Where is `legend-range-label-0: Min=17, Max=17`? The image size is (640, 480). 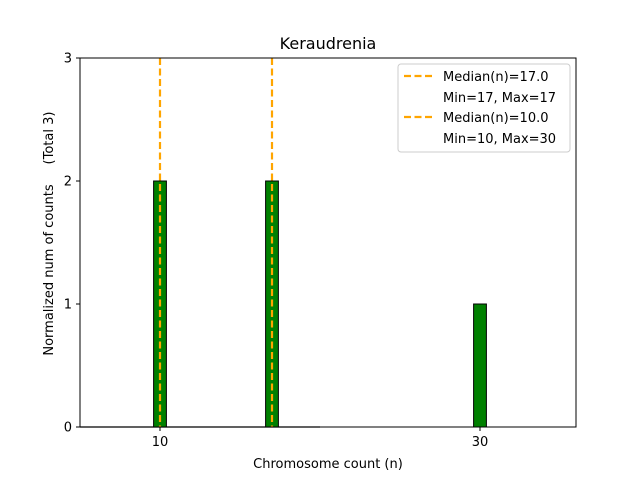
legend-range-label-0: Min=17, Max=17 is located at coordinates (499, 98).